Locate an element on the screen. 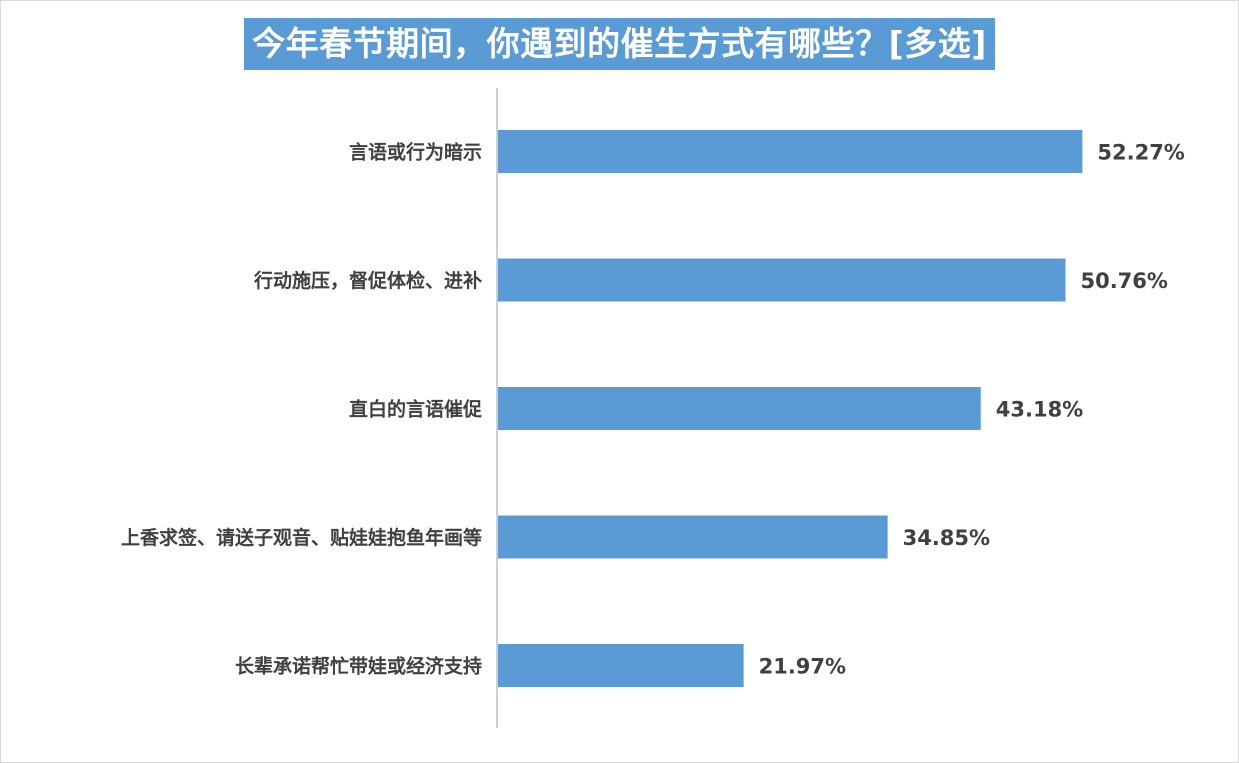 The width and height of the screenshot is (1239, 763). category-label: 上香求签、请送子观音、贴娃娃抱鱼年画等 is located at coordinates (301, 537).